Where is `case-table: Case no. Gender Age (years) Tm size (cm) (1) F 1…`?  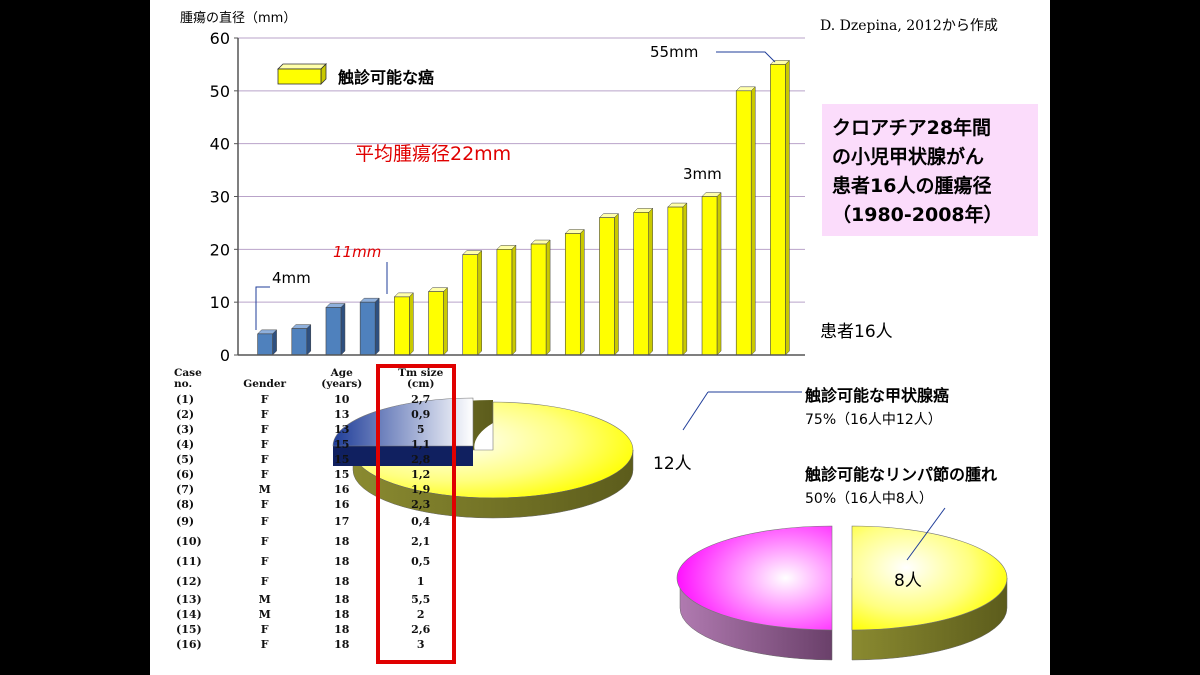 case-table: Case no. Gender Age (years) Tm size (cm) (1) F 1… is located at coordinates (317, 510).